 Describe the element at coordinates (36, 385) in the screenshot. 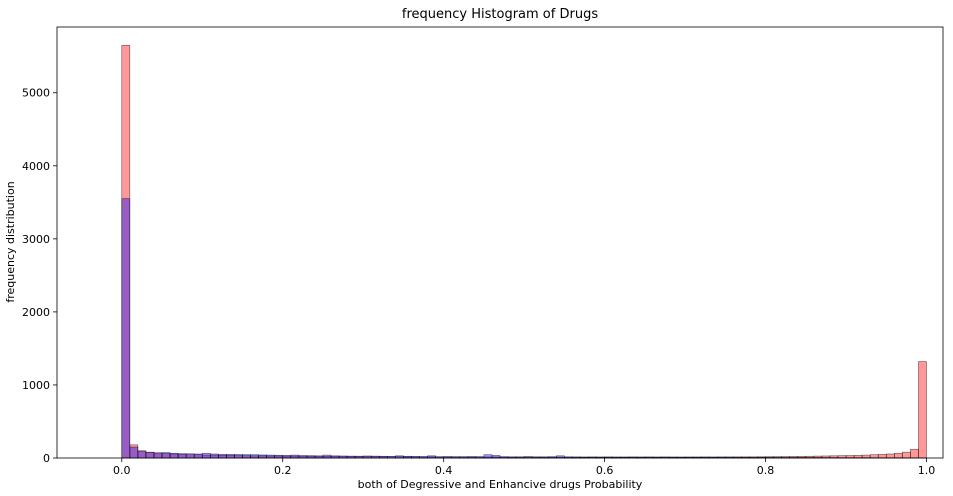

I see `y-tick-label: 1000` at that location.